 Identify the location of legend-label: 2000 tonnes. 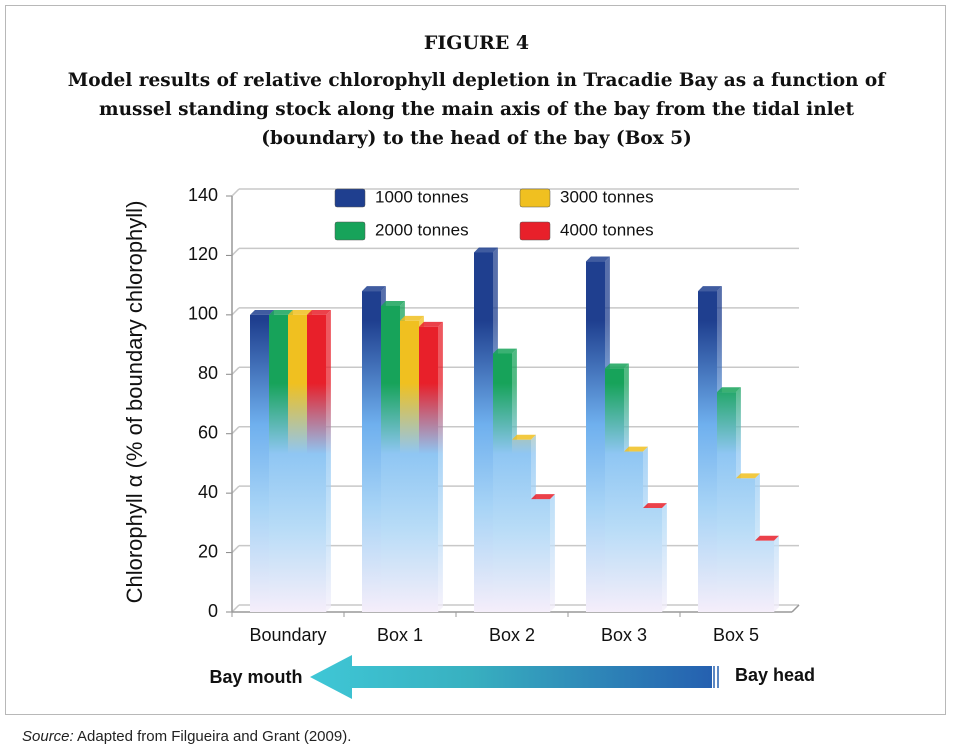
(422, 229).